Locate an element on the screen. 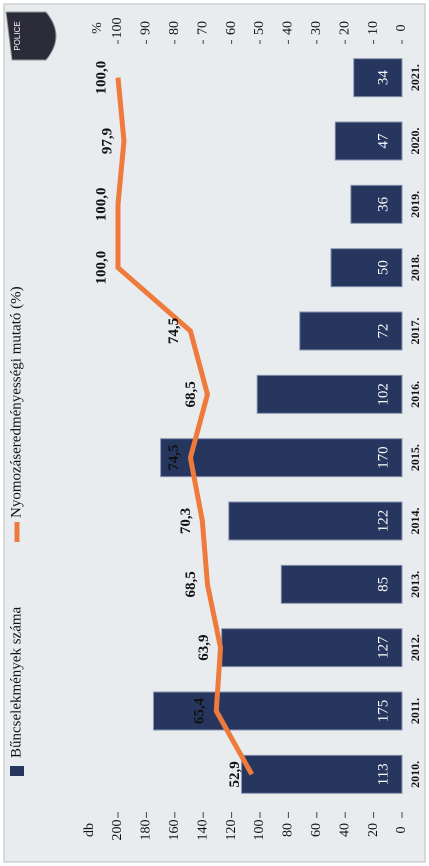 Image resolution: width=429 pixels, height=866 pixels. y-axis-label: db is located at coordinates (89, 830).